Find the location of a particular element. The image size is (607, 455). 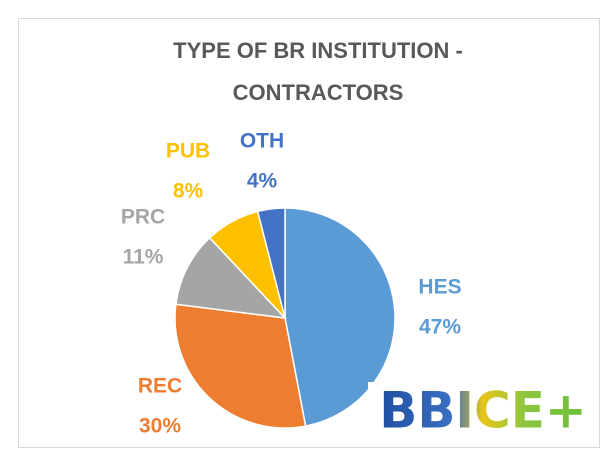

slice-category-label: HES is located at coordinates (439, 287).